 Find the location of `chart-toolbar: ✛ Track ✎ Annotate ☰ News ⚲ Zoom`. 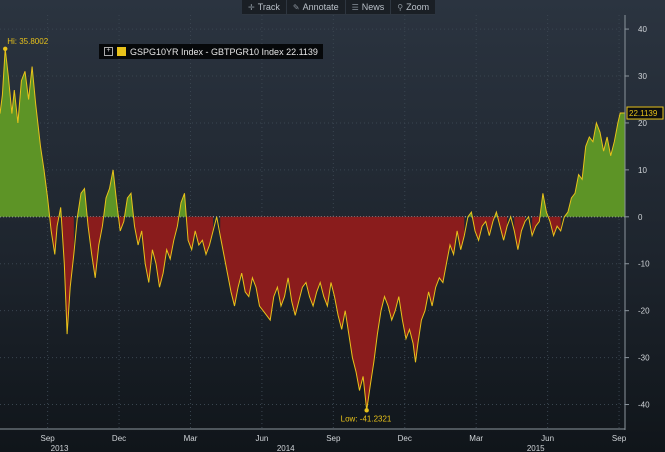

chart-toolbar: ✛ Track ✎ Annotate ☰ News ⚲ Zoom is located at coordinates (339, 7).